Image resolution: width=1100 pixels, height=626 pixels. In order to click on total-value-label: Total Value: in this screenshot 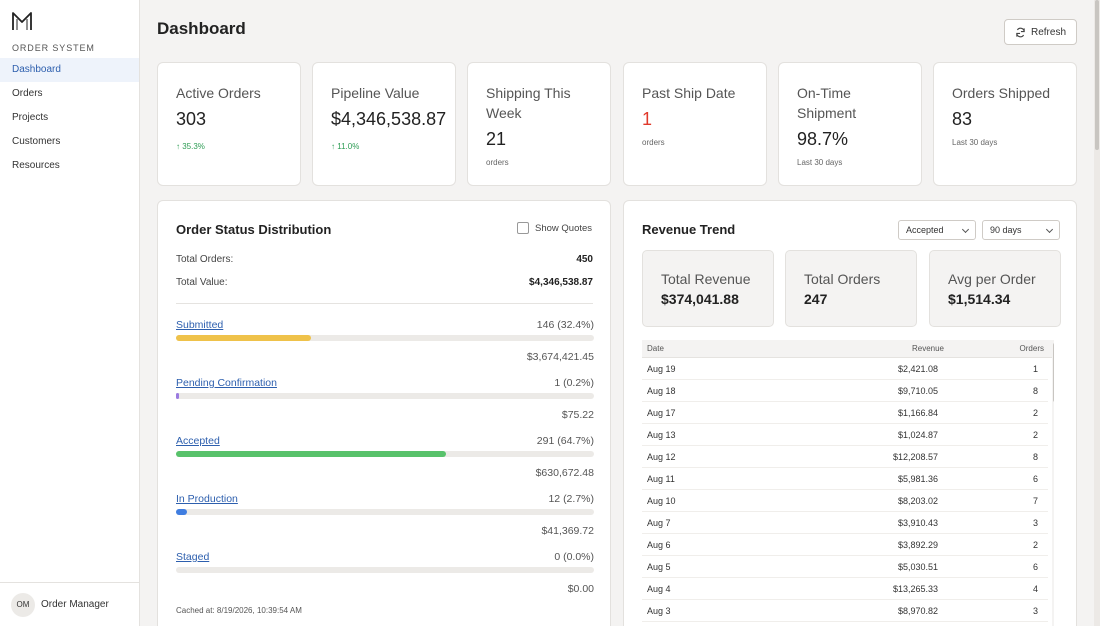, I will do `click(202, 282)`.